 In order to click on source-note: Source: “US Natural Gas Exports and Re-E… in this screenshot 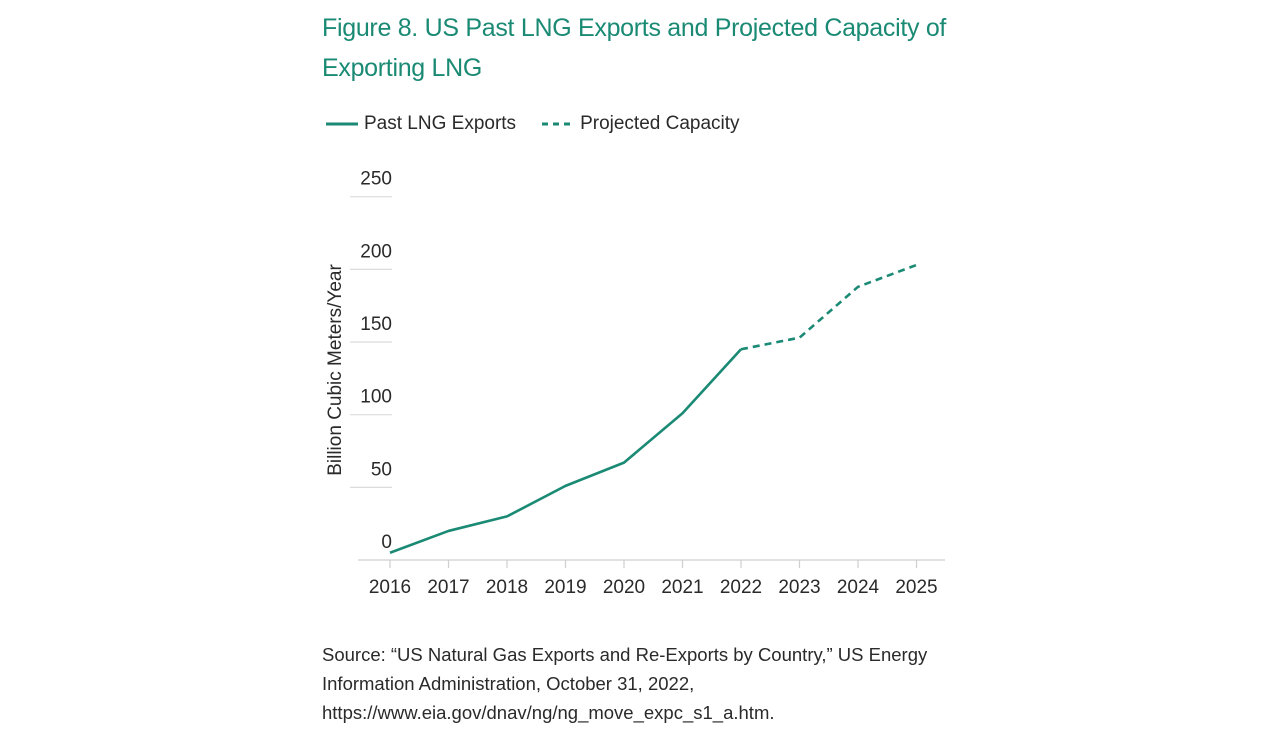, I will do `click(625, 683)`.